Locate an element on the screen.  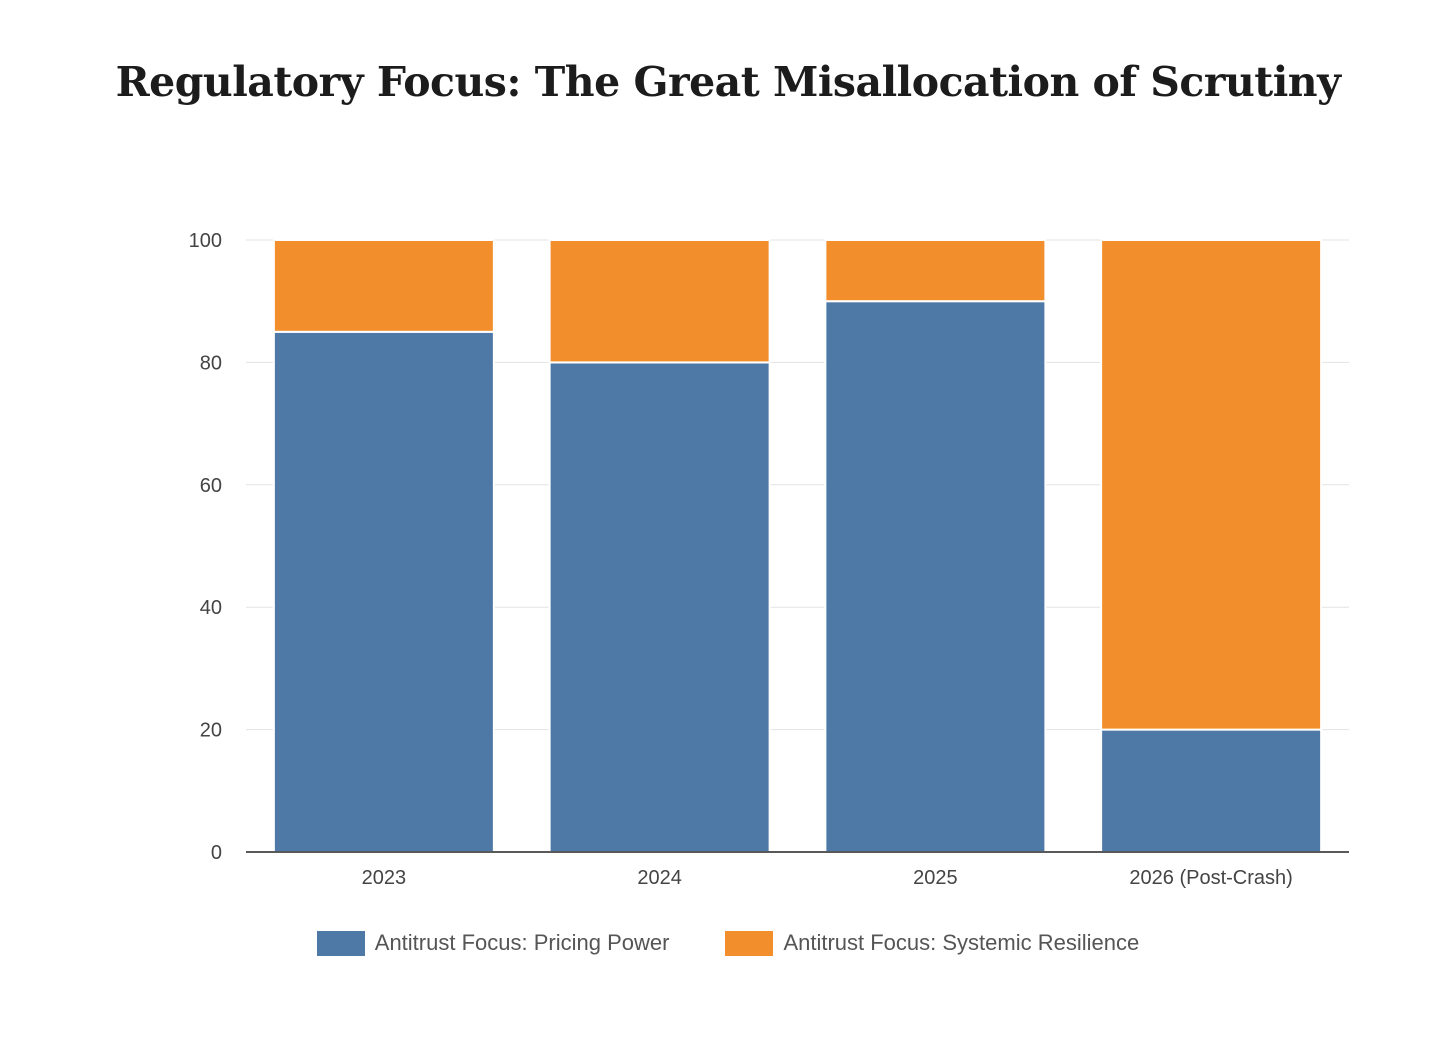
y-tick-label-0: 0 is located at coordinates (216, 853).